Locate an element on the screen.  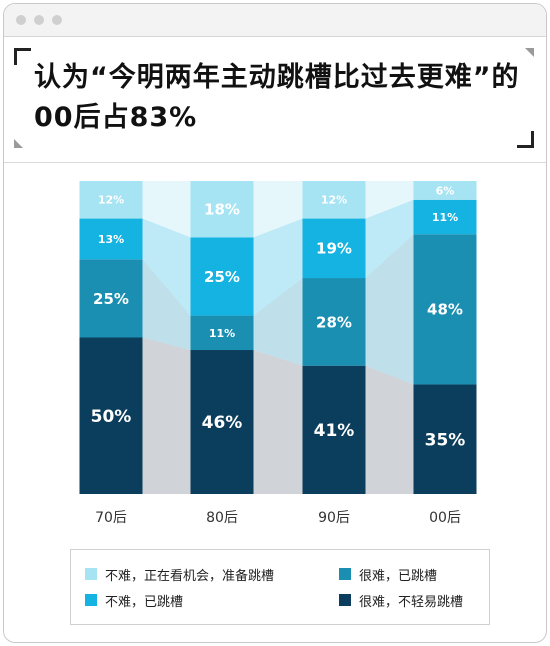
title-box: 认为“今明两年主动跳槽比过去更难”的00后占83% is located at coordinates (274, 98).